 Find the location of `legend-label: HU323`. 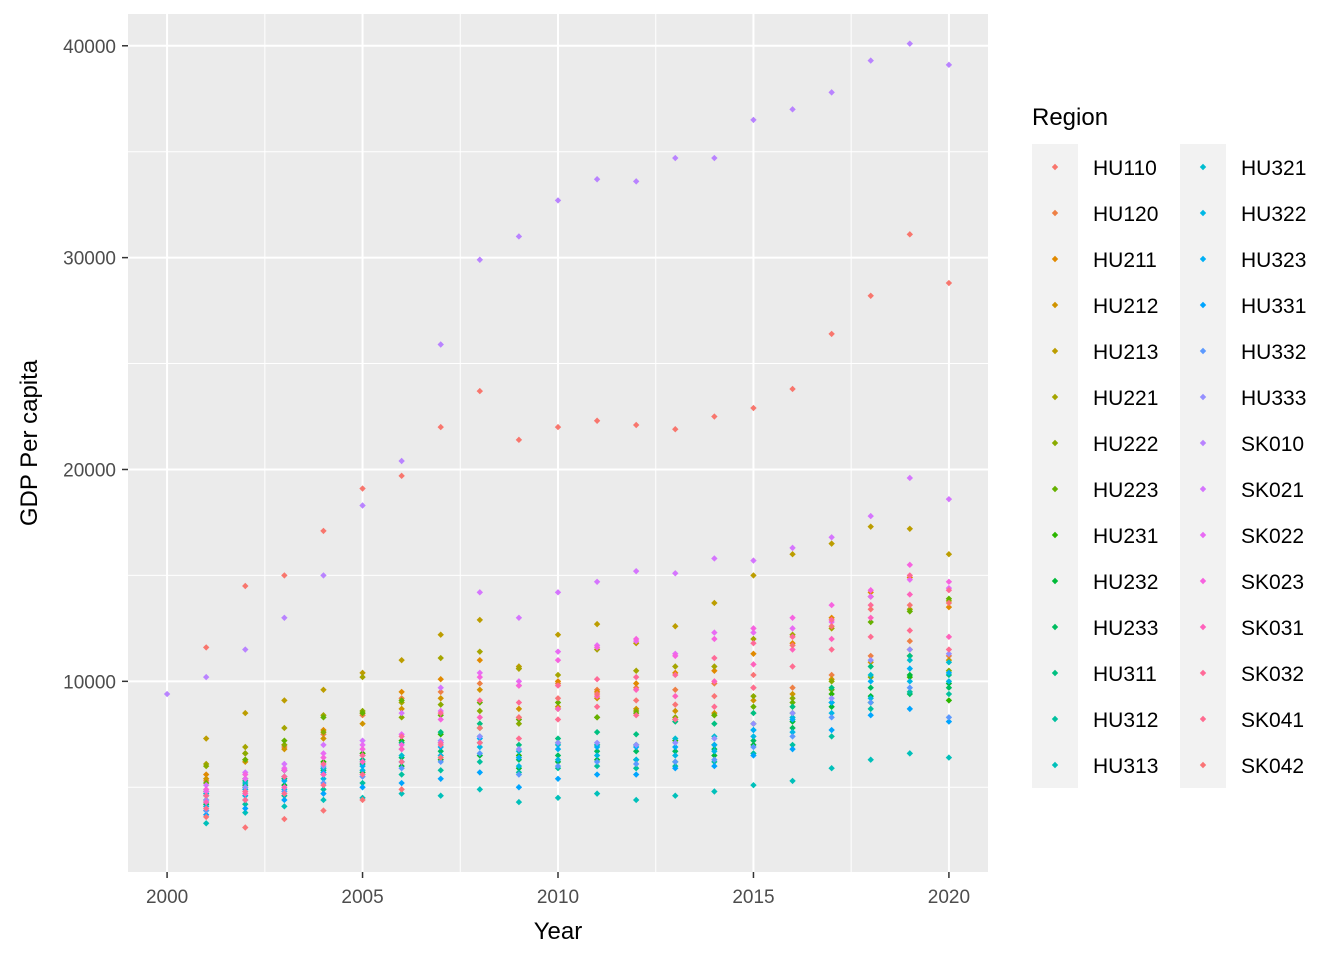

legend-label: HU323 is located at coordinates (1273, 260).